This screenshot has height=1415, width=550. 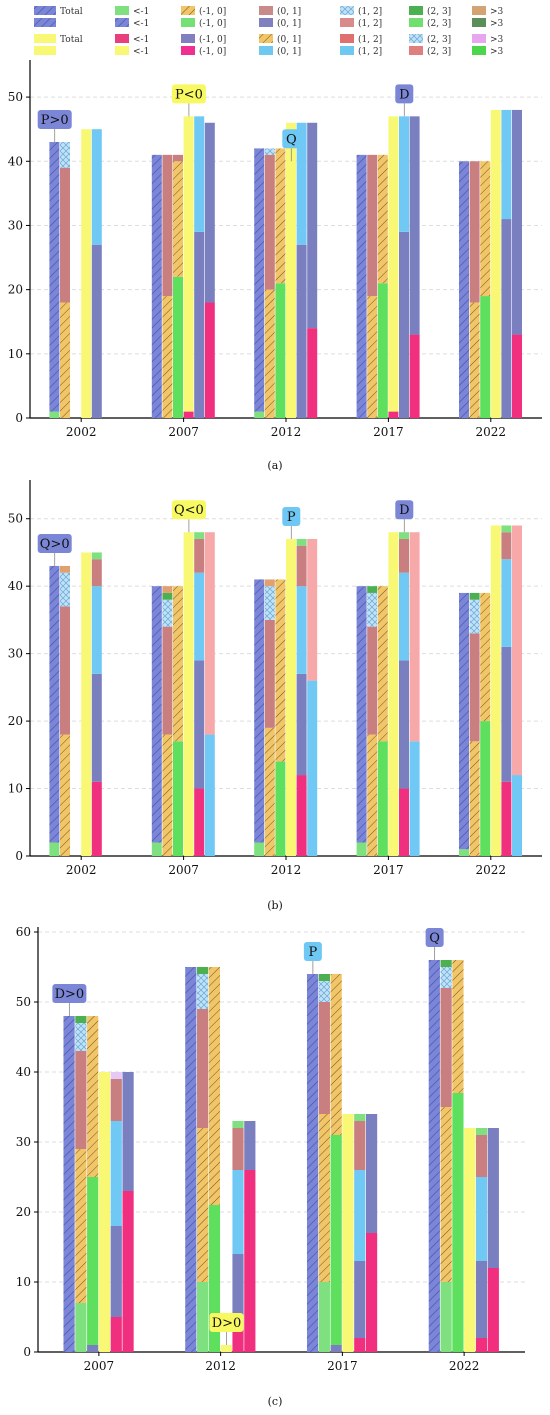 What do you see at coordinates (141, 40) in the screenshot?
I see `legend-label: <-1` at bounding box center [141, 40].